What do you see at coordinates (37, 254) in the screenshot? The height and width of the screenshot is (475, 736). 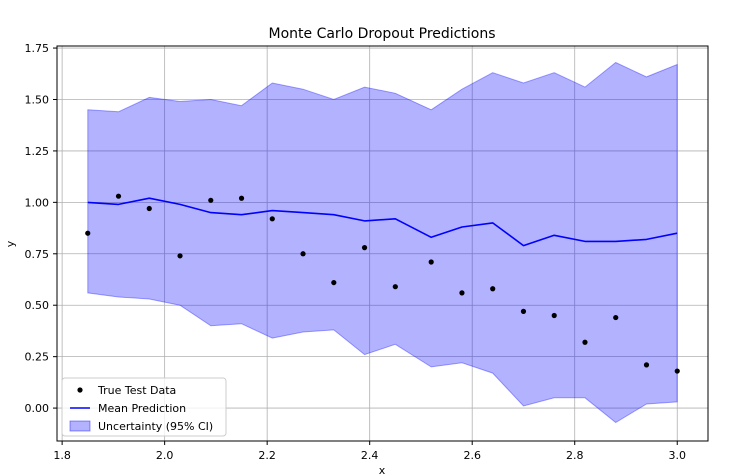 I see `y-tick-label: 0.75` at bounding box center [37, 254].